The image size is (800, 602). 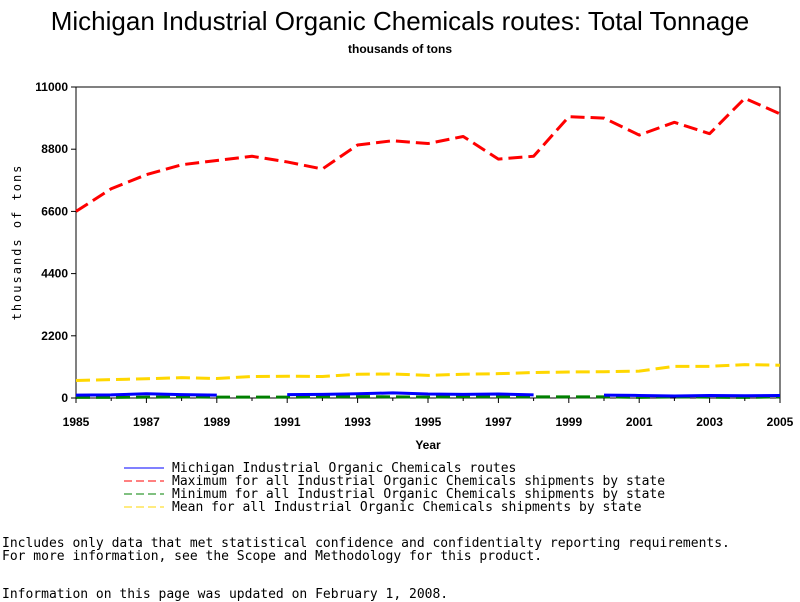 What do you see at coordinates (54, 211) in the screenshot?
I see `y-tick-label: 6600` at bounding box center [54, 211].